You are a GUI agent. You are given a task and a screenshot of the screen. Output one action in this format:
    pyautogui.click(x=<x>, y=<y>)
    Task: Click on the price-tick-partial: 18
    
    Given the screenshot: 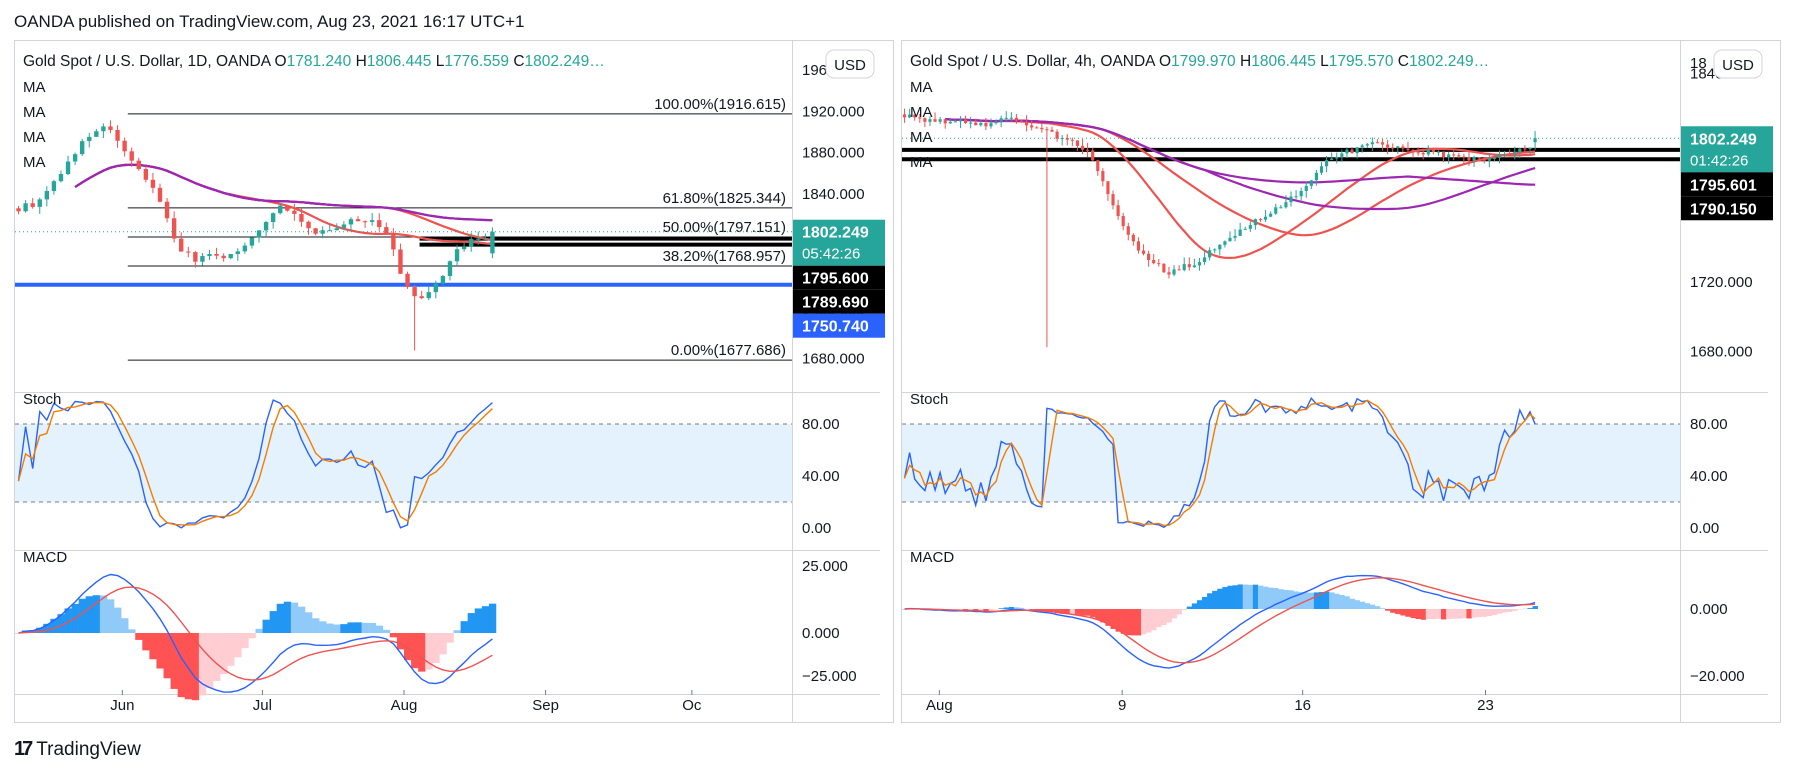 What is the action you would take?
    pyautogui.click(x=1698, y=63)
    